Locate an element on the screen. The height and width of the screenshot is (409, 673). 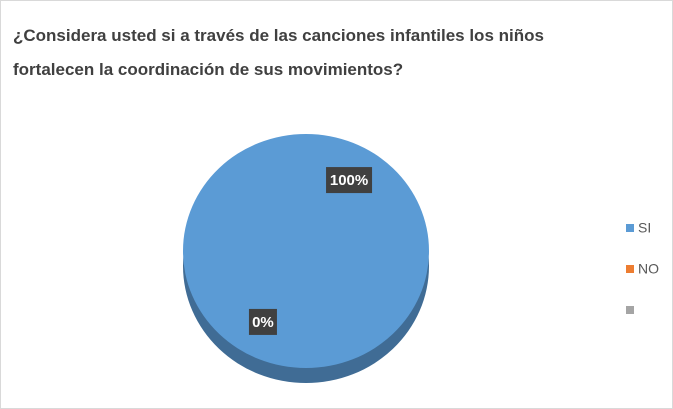
legend-label: SI is located at coordinates (644, 228).